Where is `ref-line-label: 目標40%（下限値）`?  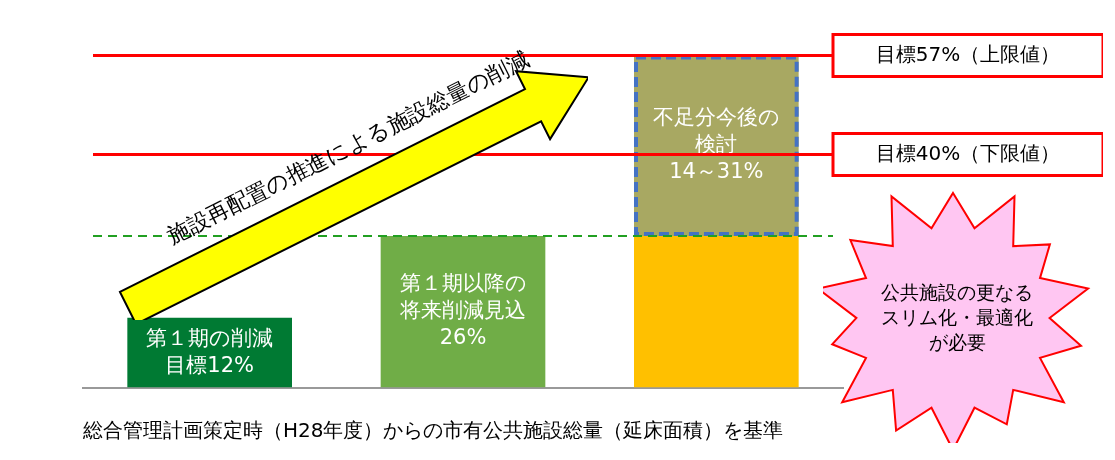 ref-line-label: 目標40%（下限値） is located at coordinates (968, 152).